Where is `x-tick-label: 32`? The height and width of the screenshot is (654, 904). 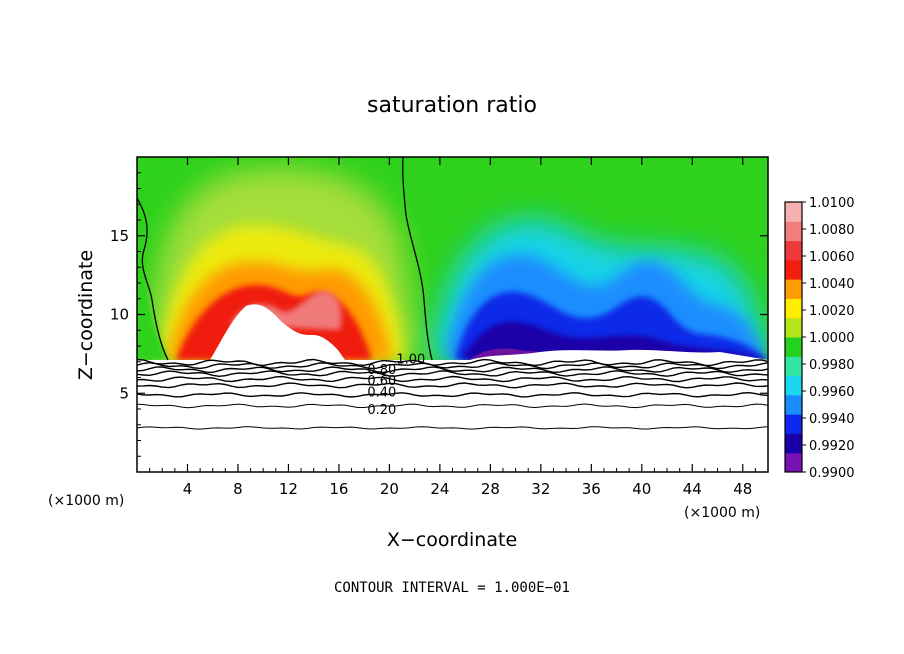 x-tick-label: 32 is located at coordinates (540, 489).